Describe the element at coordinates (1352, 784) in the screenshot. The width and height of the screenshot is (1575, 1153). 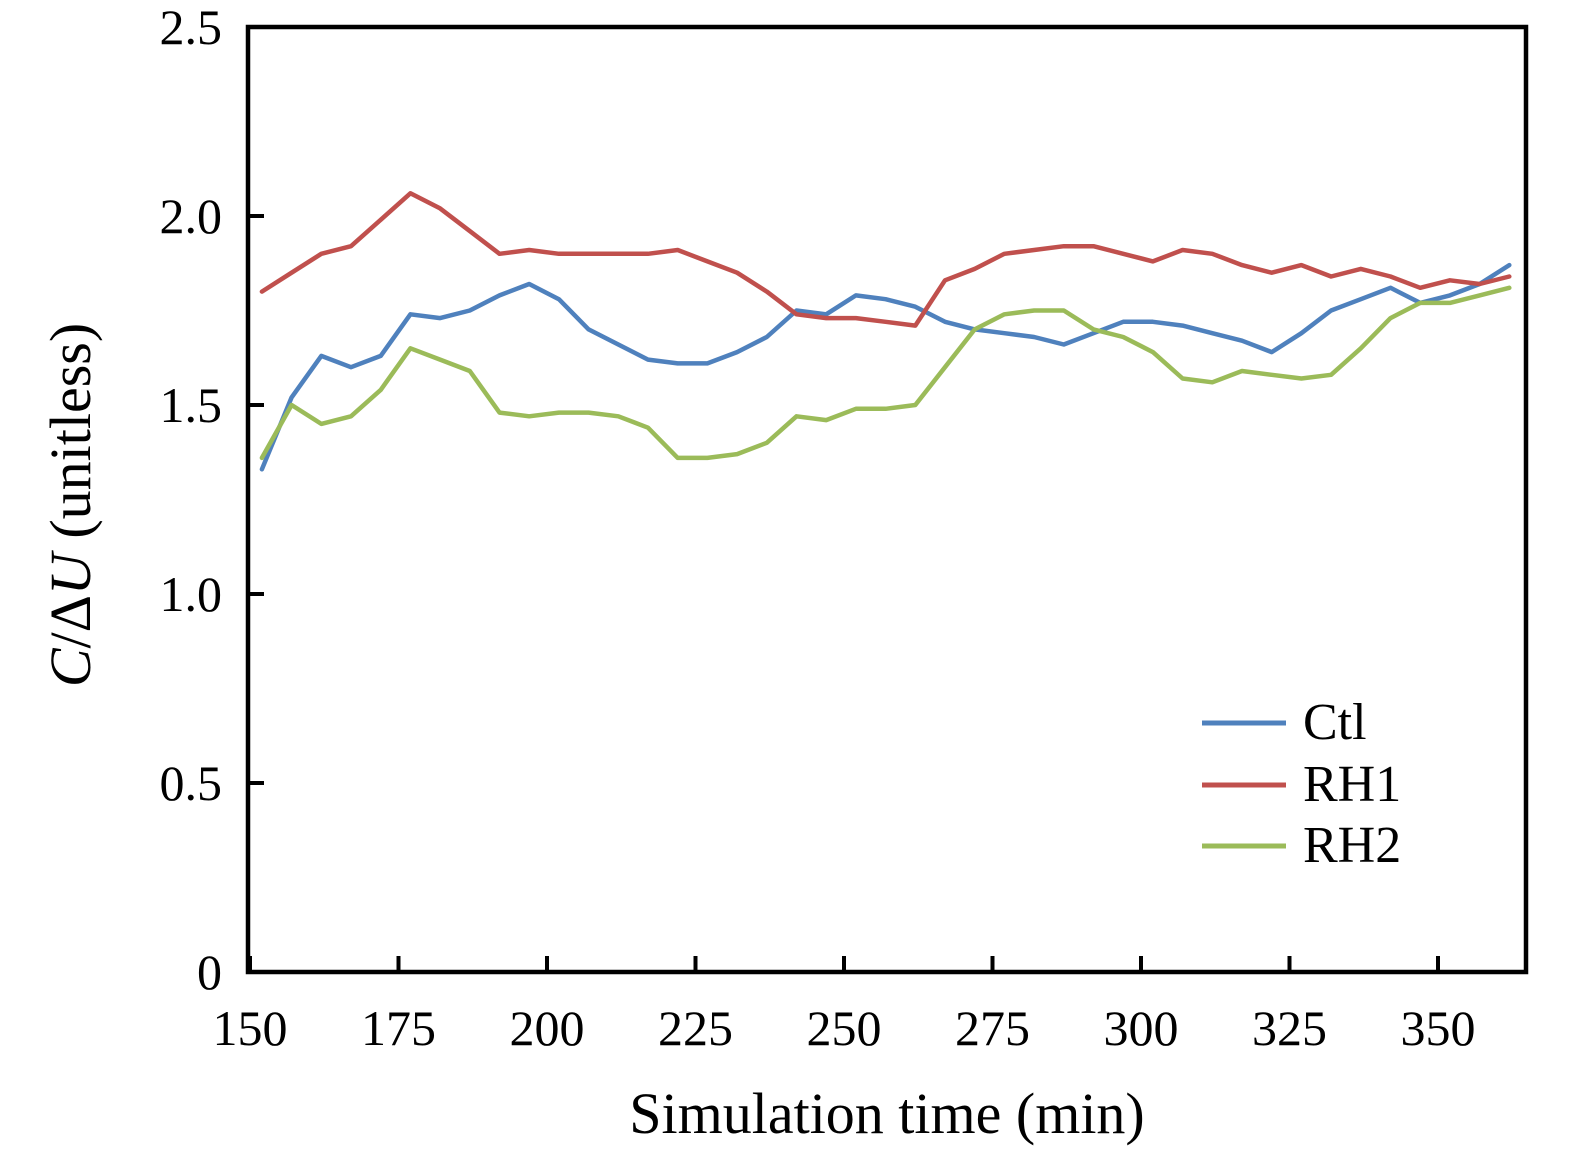
I see `legend-label-rh1: RH1` at that location.